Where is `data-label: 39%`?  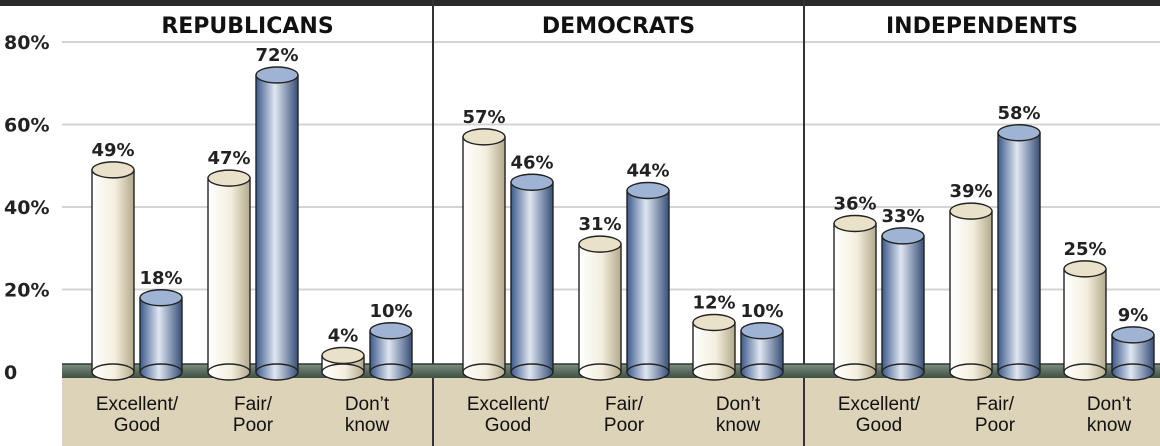
data-label: 39% is located at coordinates (970, 191).